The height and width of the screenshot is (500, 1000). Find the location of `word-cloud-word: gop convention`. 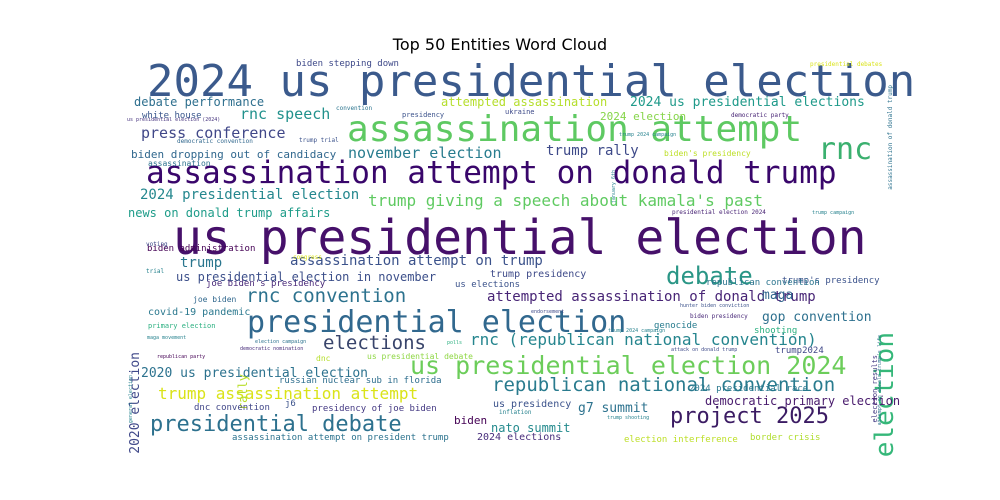

word-cloud-word: gop convention is located at coordinates (817, 317).